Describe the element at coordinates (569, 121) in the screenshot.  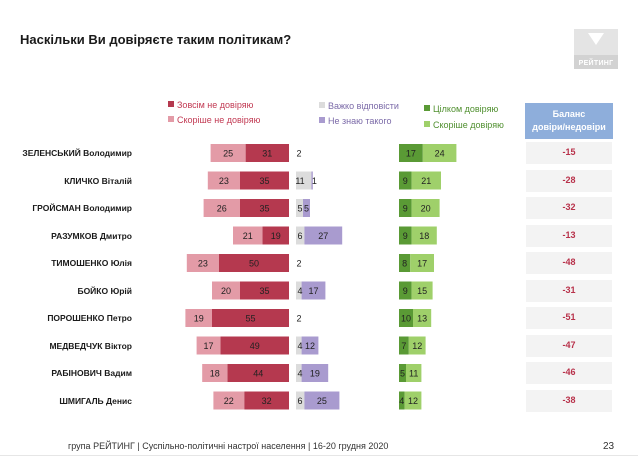
I see `balance-header: Баланс довіри/недовіри` at that location.